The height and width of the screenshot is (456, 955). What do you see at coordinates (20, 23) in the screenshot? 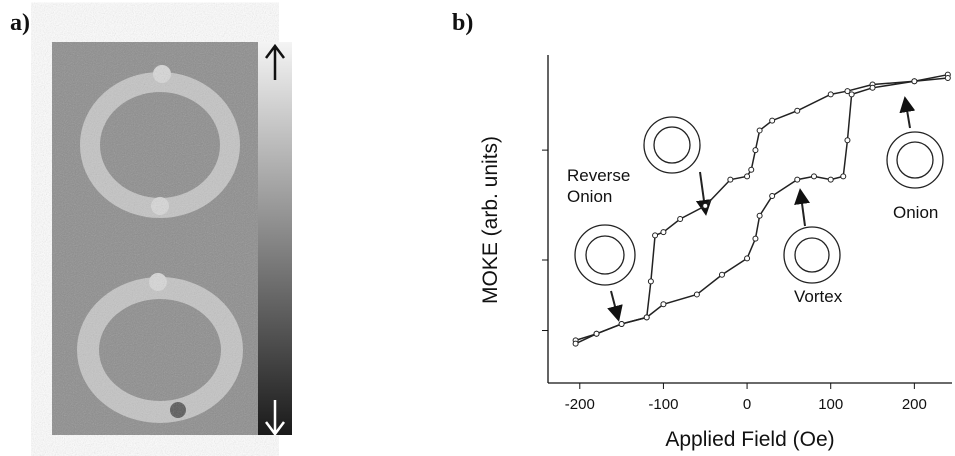
I see `panel-label: a)` at bounding box center [20, 23].